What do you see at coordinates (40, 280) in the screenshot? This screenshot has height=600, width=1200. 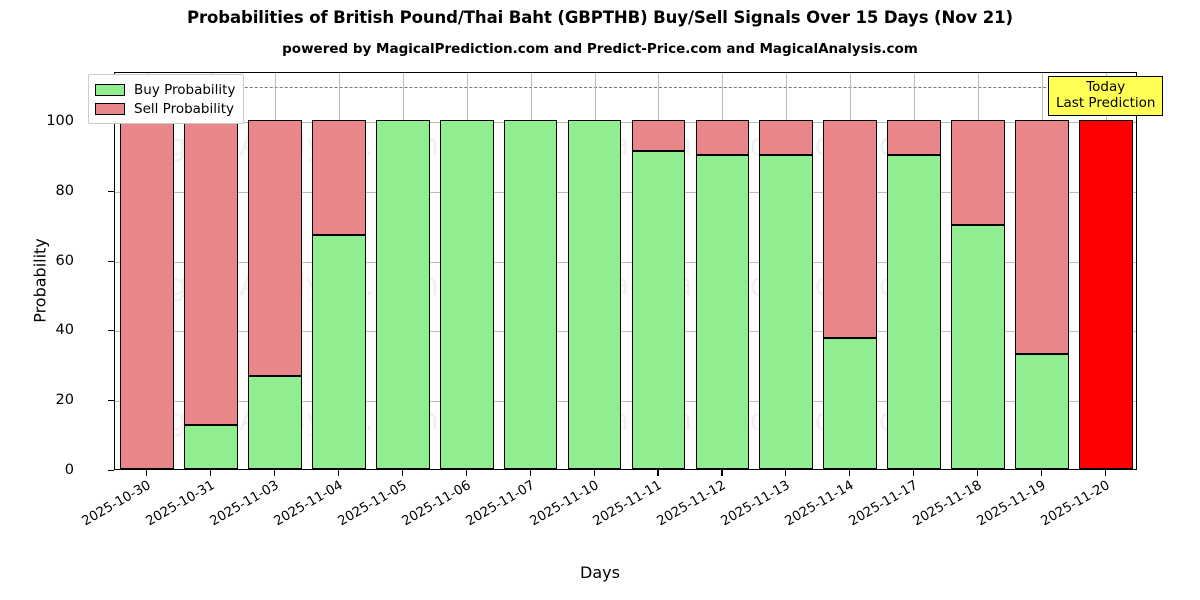 I see `y-axis-label: Probability` at bounding box center [40, 280].